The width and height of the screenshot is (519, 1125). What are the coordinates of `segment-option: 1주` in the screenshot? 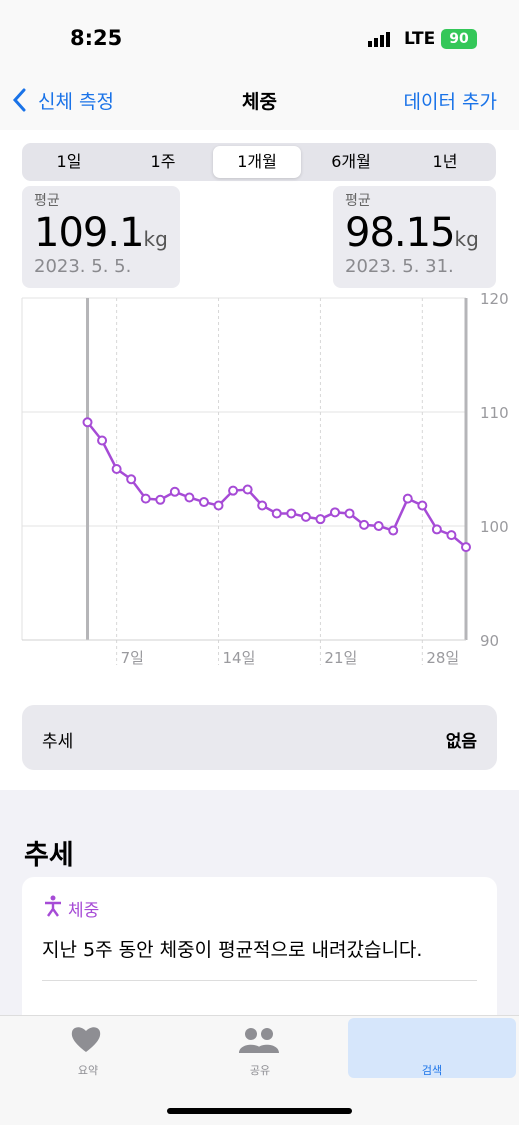 It's located at (163, 161).